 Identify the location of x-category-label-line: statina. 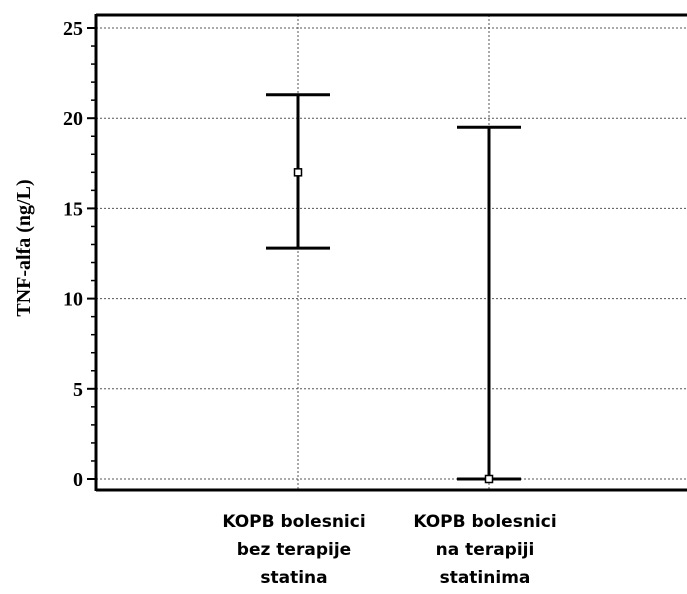
(293, 578).